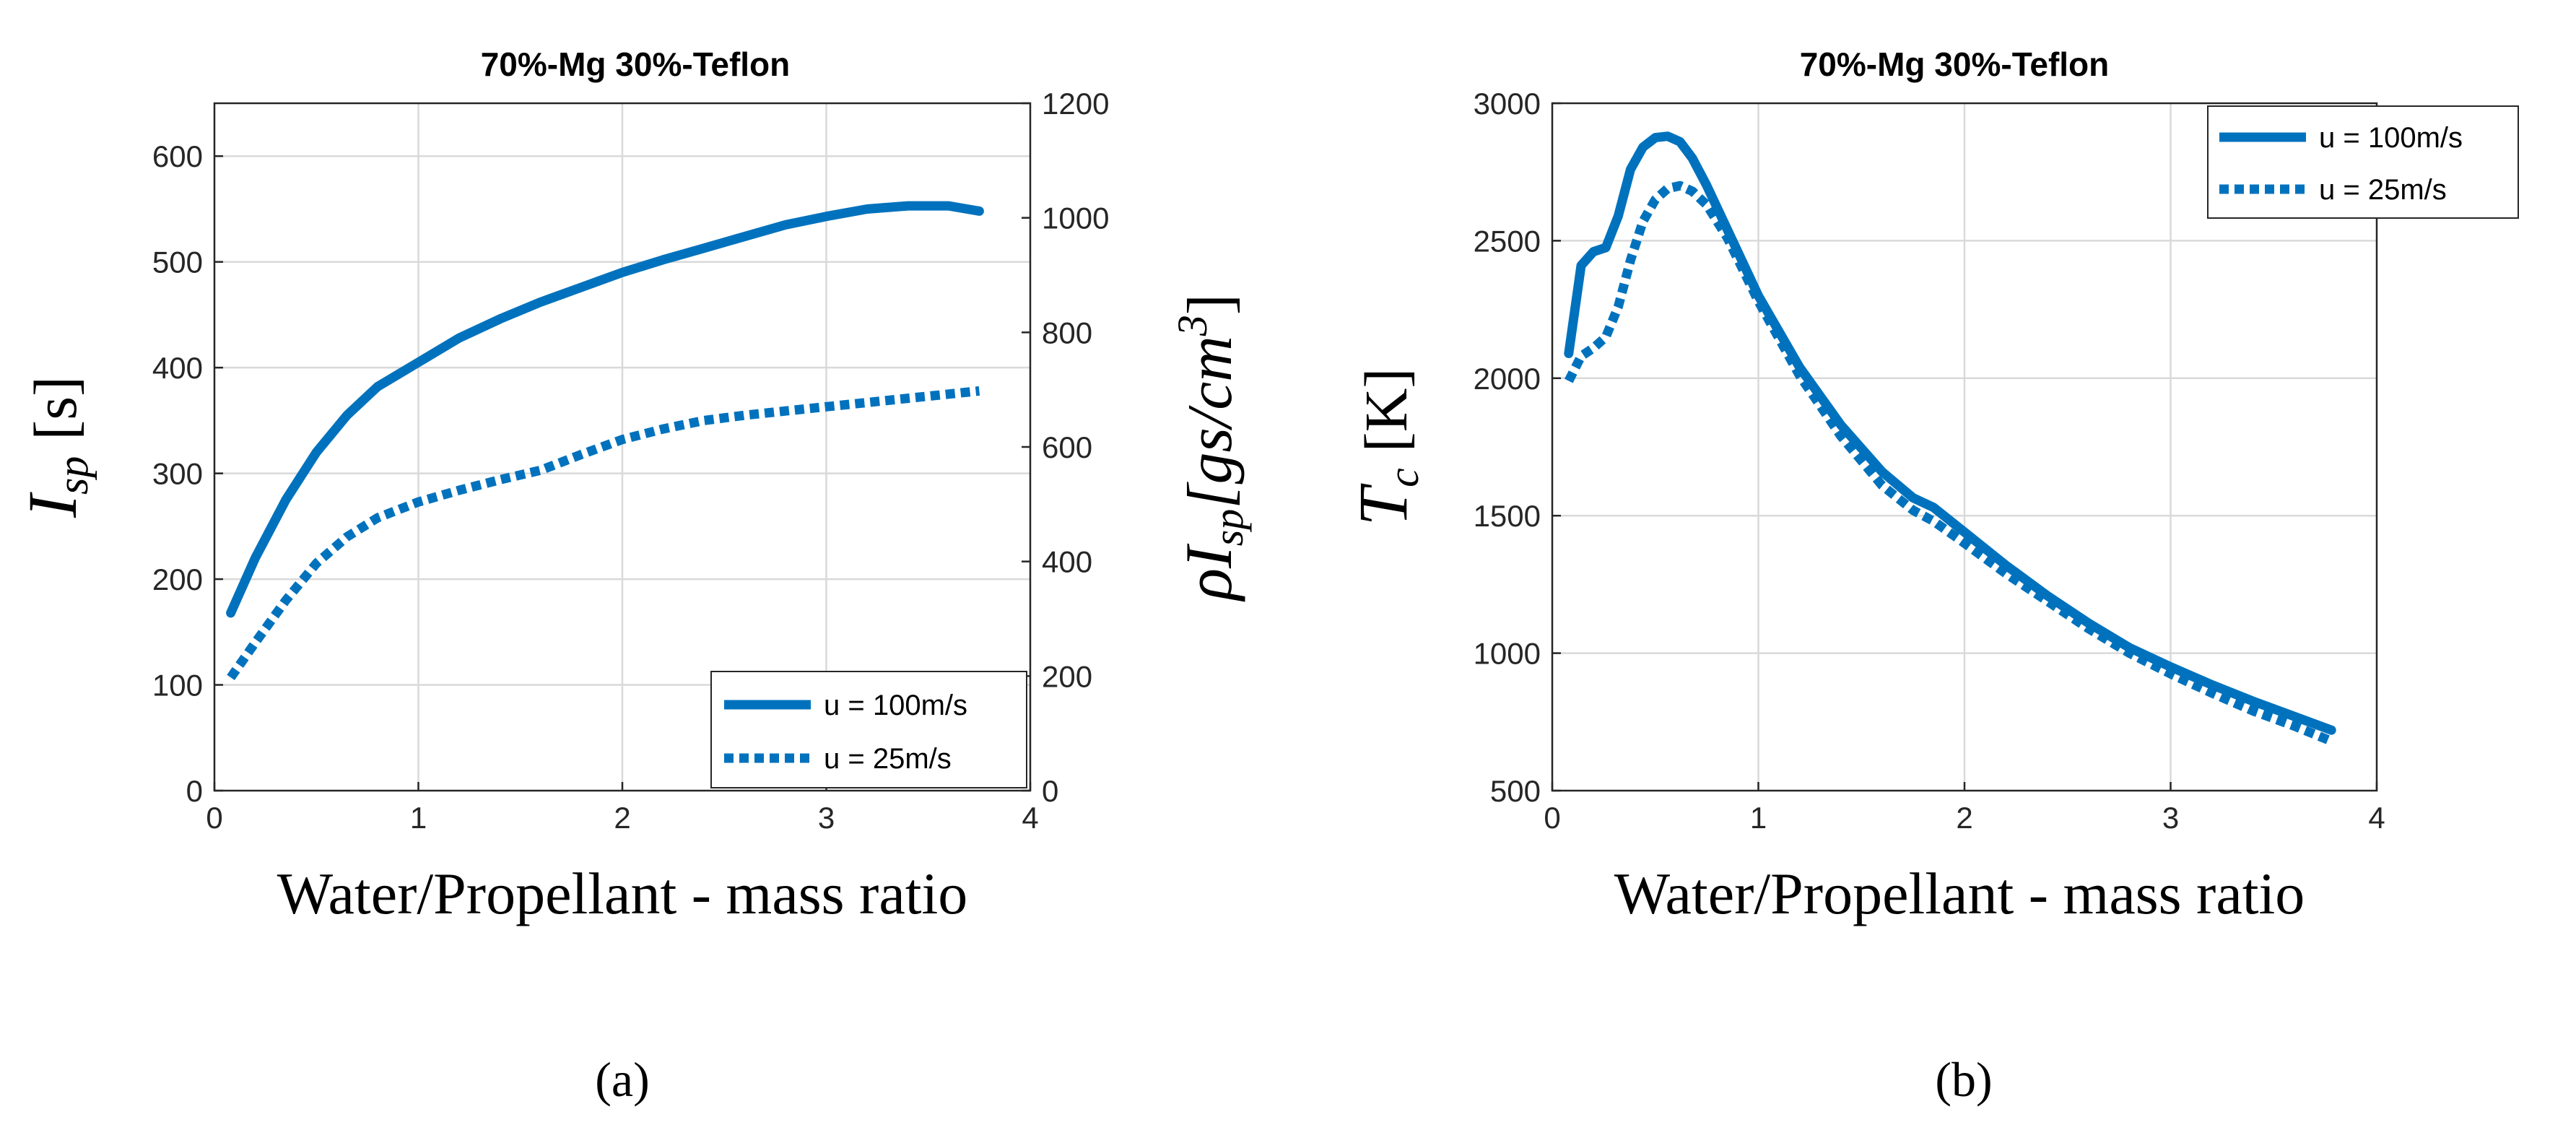  Describe the element at coordinates (895, 706) in the screenshot. I see `panel-a-legend-label-100: u = 100m/s` at that location.